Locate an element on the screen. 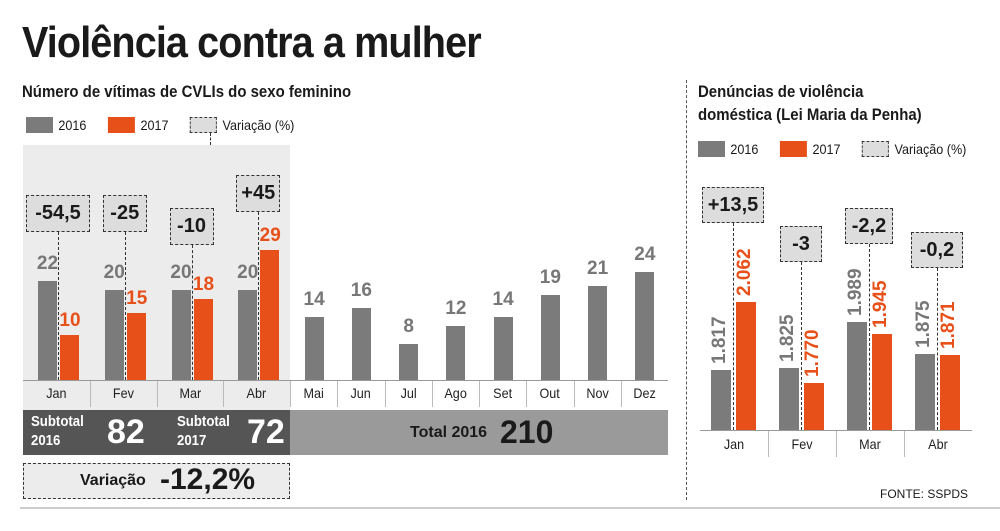 This screenshot has width=1000, height=531. month-label: Set is located at coordinates (503, 393).